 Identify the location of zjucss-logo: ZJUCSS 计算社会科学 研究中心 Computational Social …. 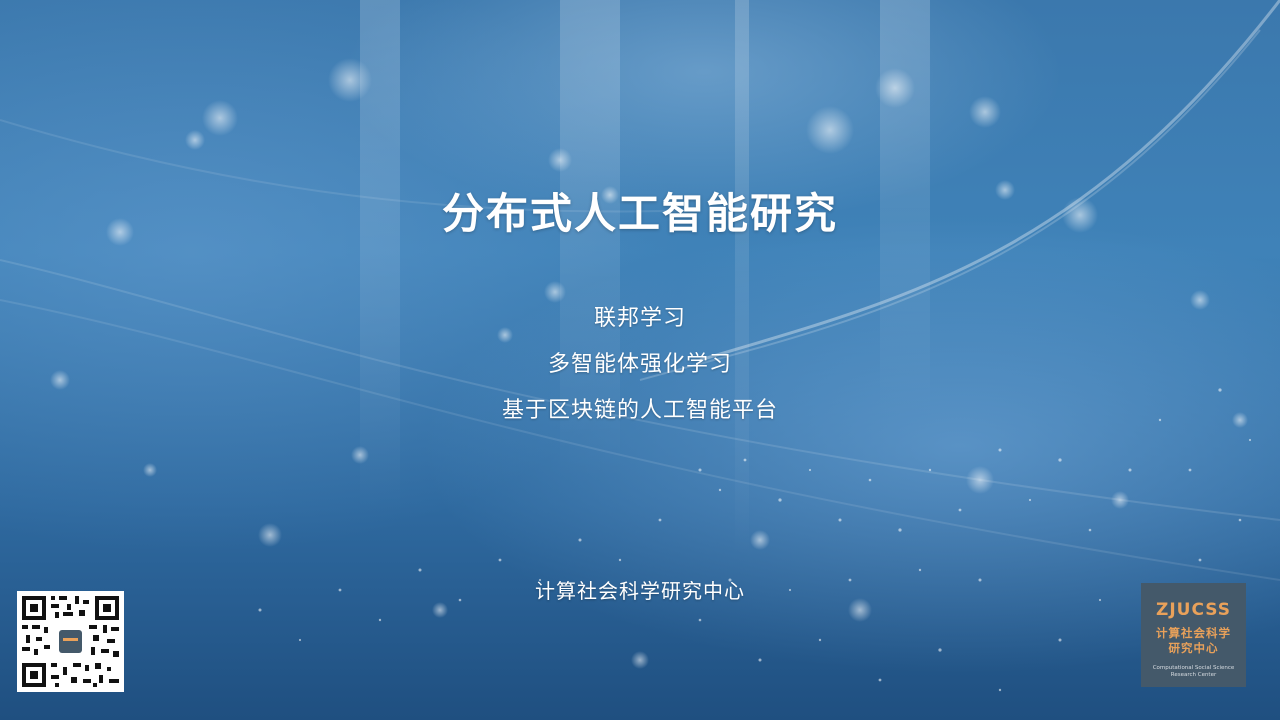
(1193, 635).